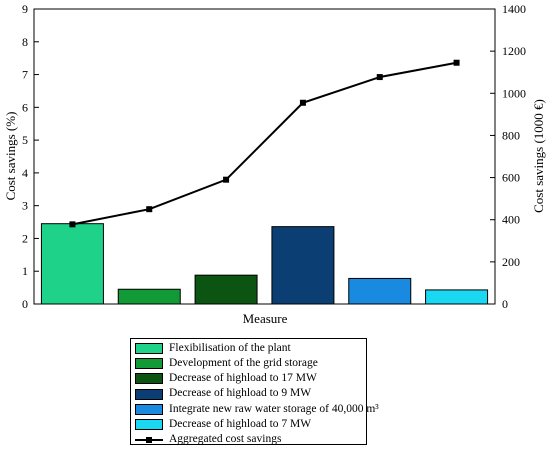 This screenshot has height=449, width=550. Describe the element at coordinates (508, 156) in the screenshot. I see `right-axis-ticks: 0 200 400 600 800 1000 1200 1400` at that location.